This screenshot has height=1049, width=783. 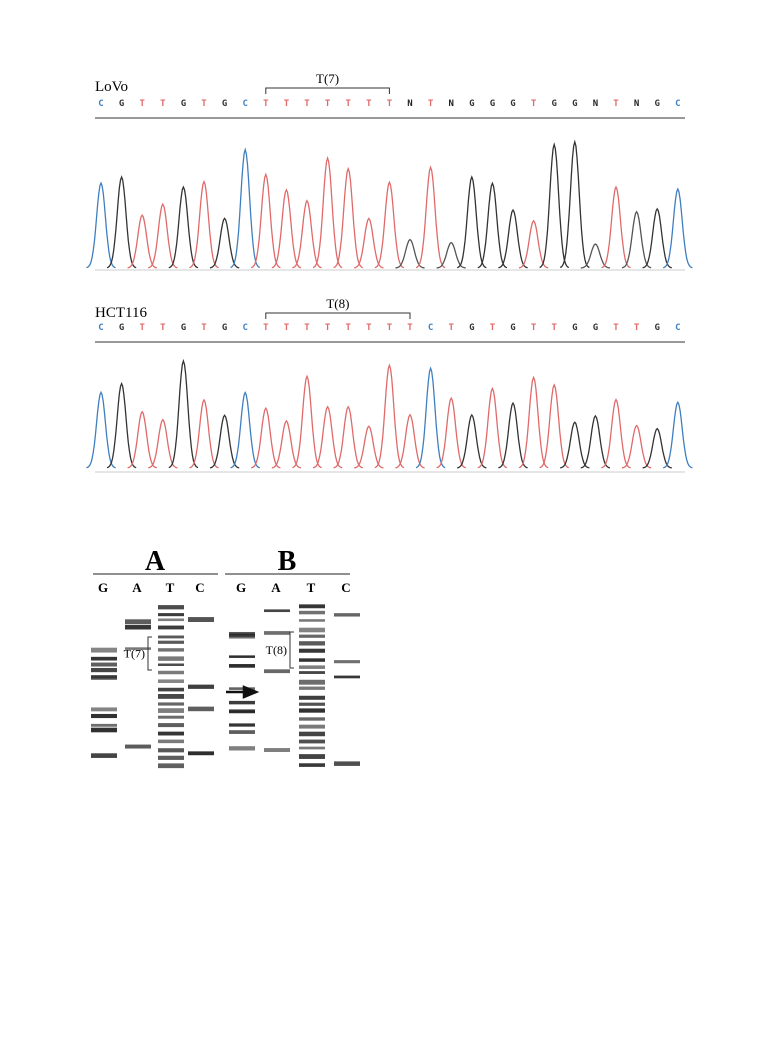 I want to click on repeat-bracket, so click(x=327, y=90).